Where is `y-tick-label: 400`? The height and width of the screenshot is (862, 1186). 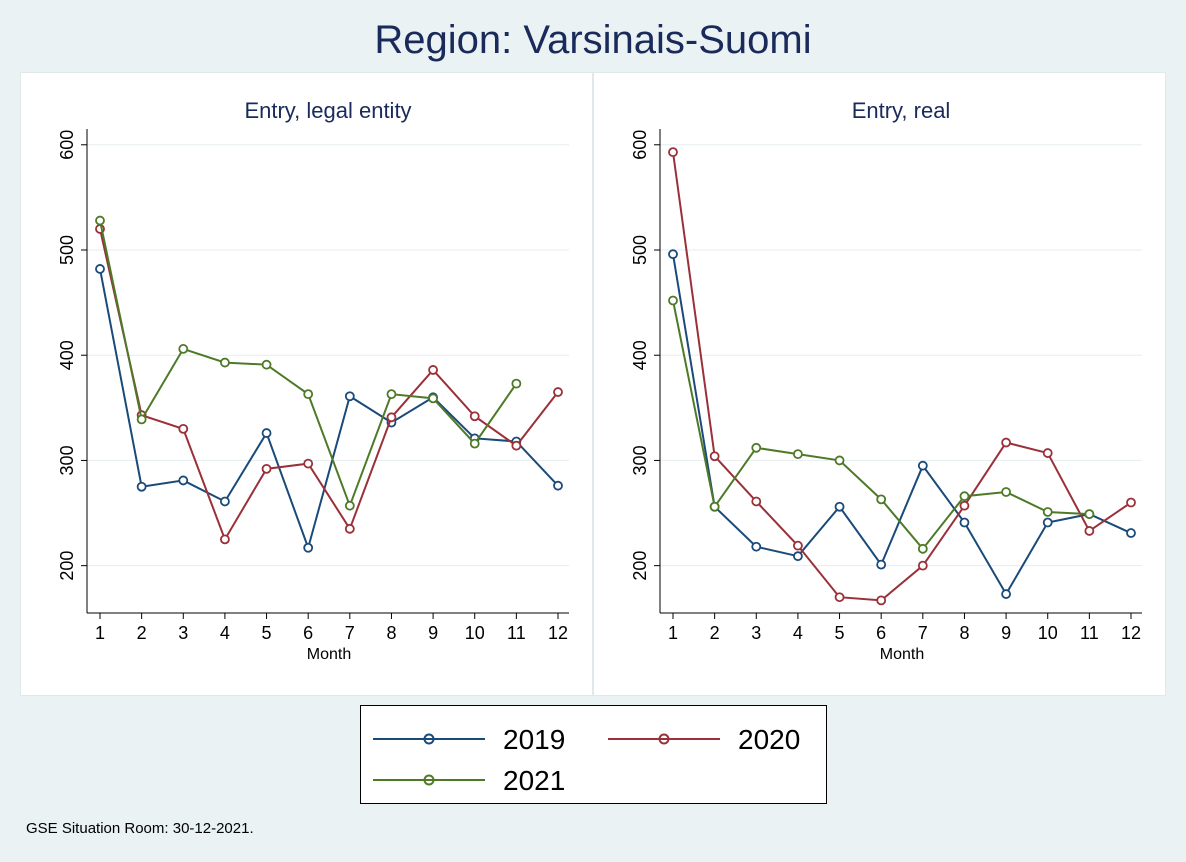 y-tick-label: 400 is located at coordinates (67, 355).